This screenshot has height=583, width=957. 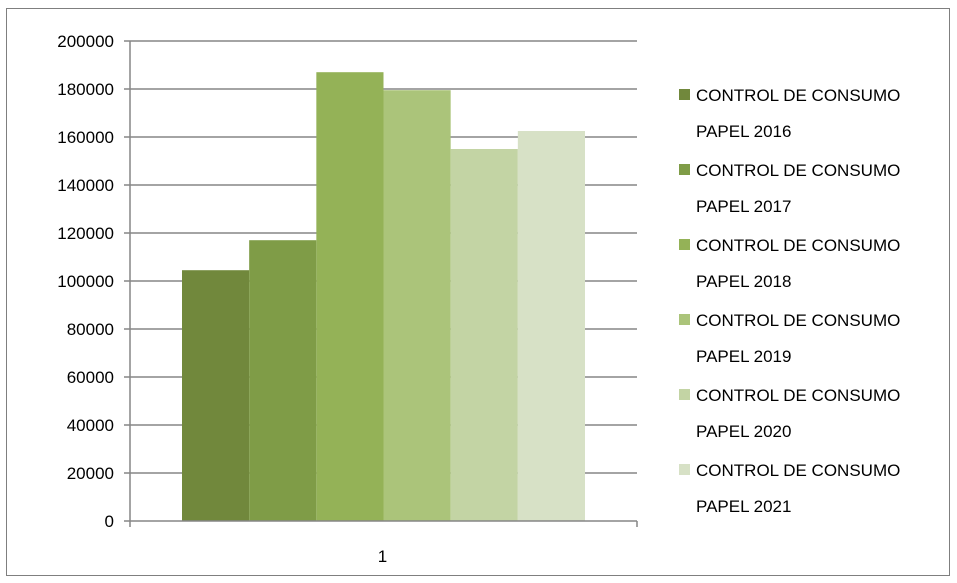 What do you see at coordinates (743, 131) in the screenshot?
I see `legend-label: PAPEL 2016` at bounding box center [743, 131].